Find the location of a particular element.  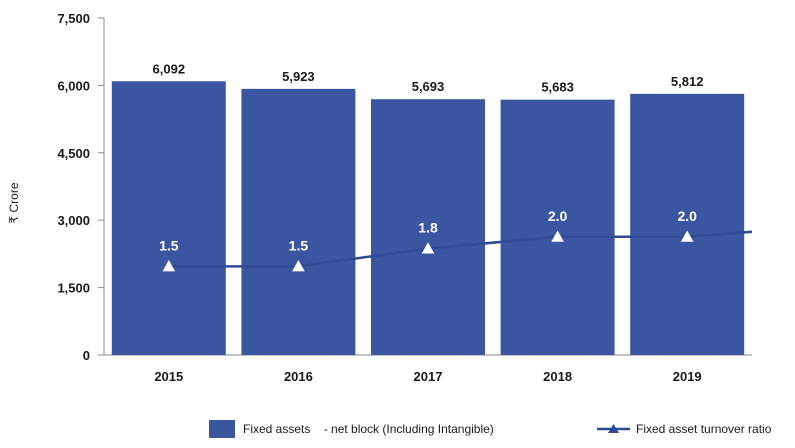

bar-value-label: 5,683 is located at coordinates (557, 87).